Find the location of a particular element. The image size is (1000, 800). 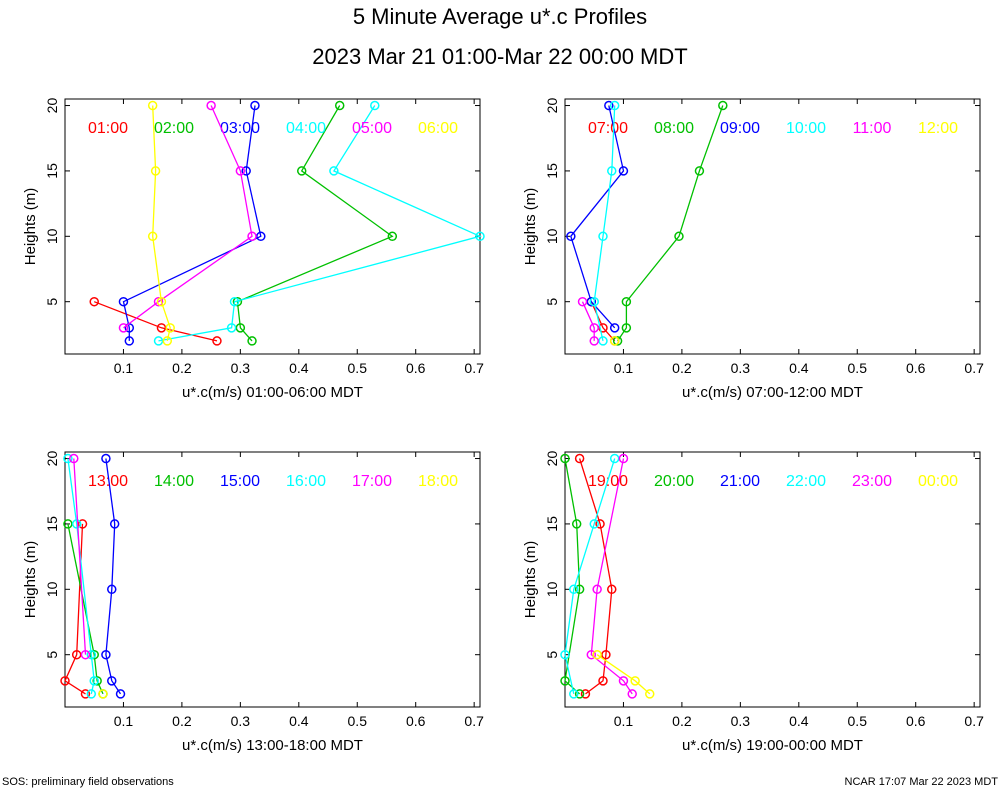

x-axis-label: u*.c(m/s) 19:00-00:00 MDT is located at coordinates (772, 745).